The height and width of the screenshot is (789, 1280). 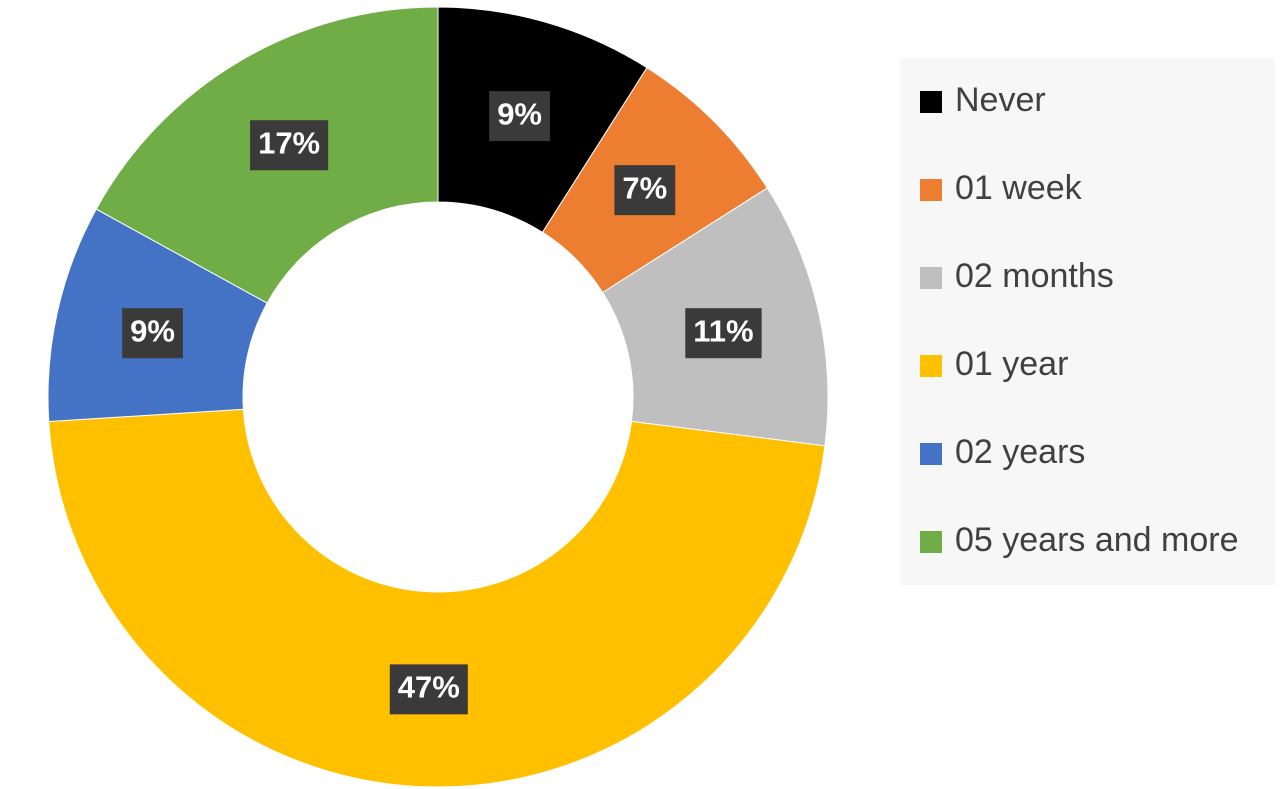 What do you see at coordinates (1011, 364) in the screenshot?
I see `legend-label: 01 year` at bounding box center [1011, 364].